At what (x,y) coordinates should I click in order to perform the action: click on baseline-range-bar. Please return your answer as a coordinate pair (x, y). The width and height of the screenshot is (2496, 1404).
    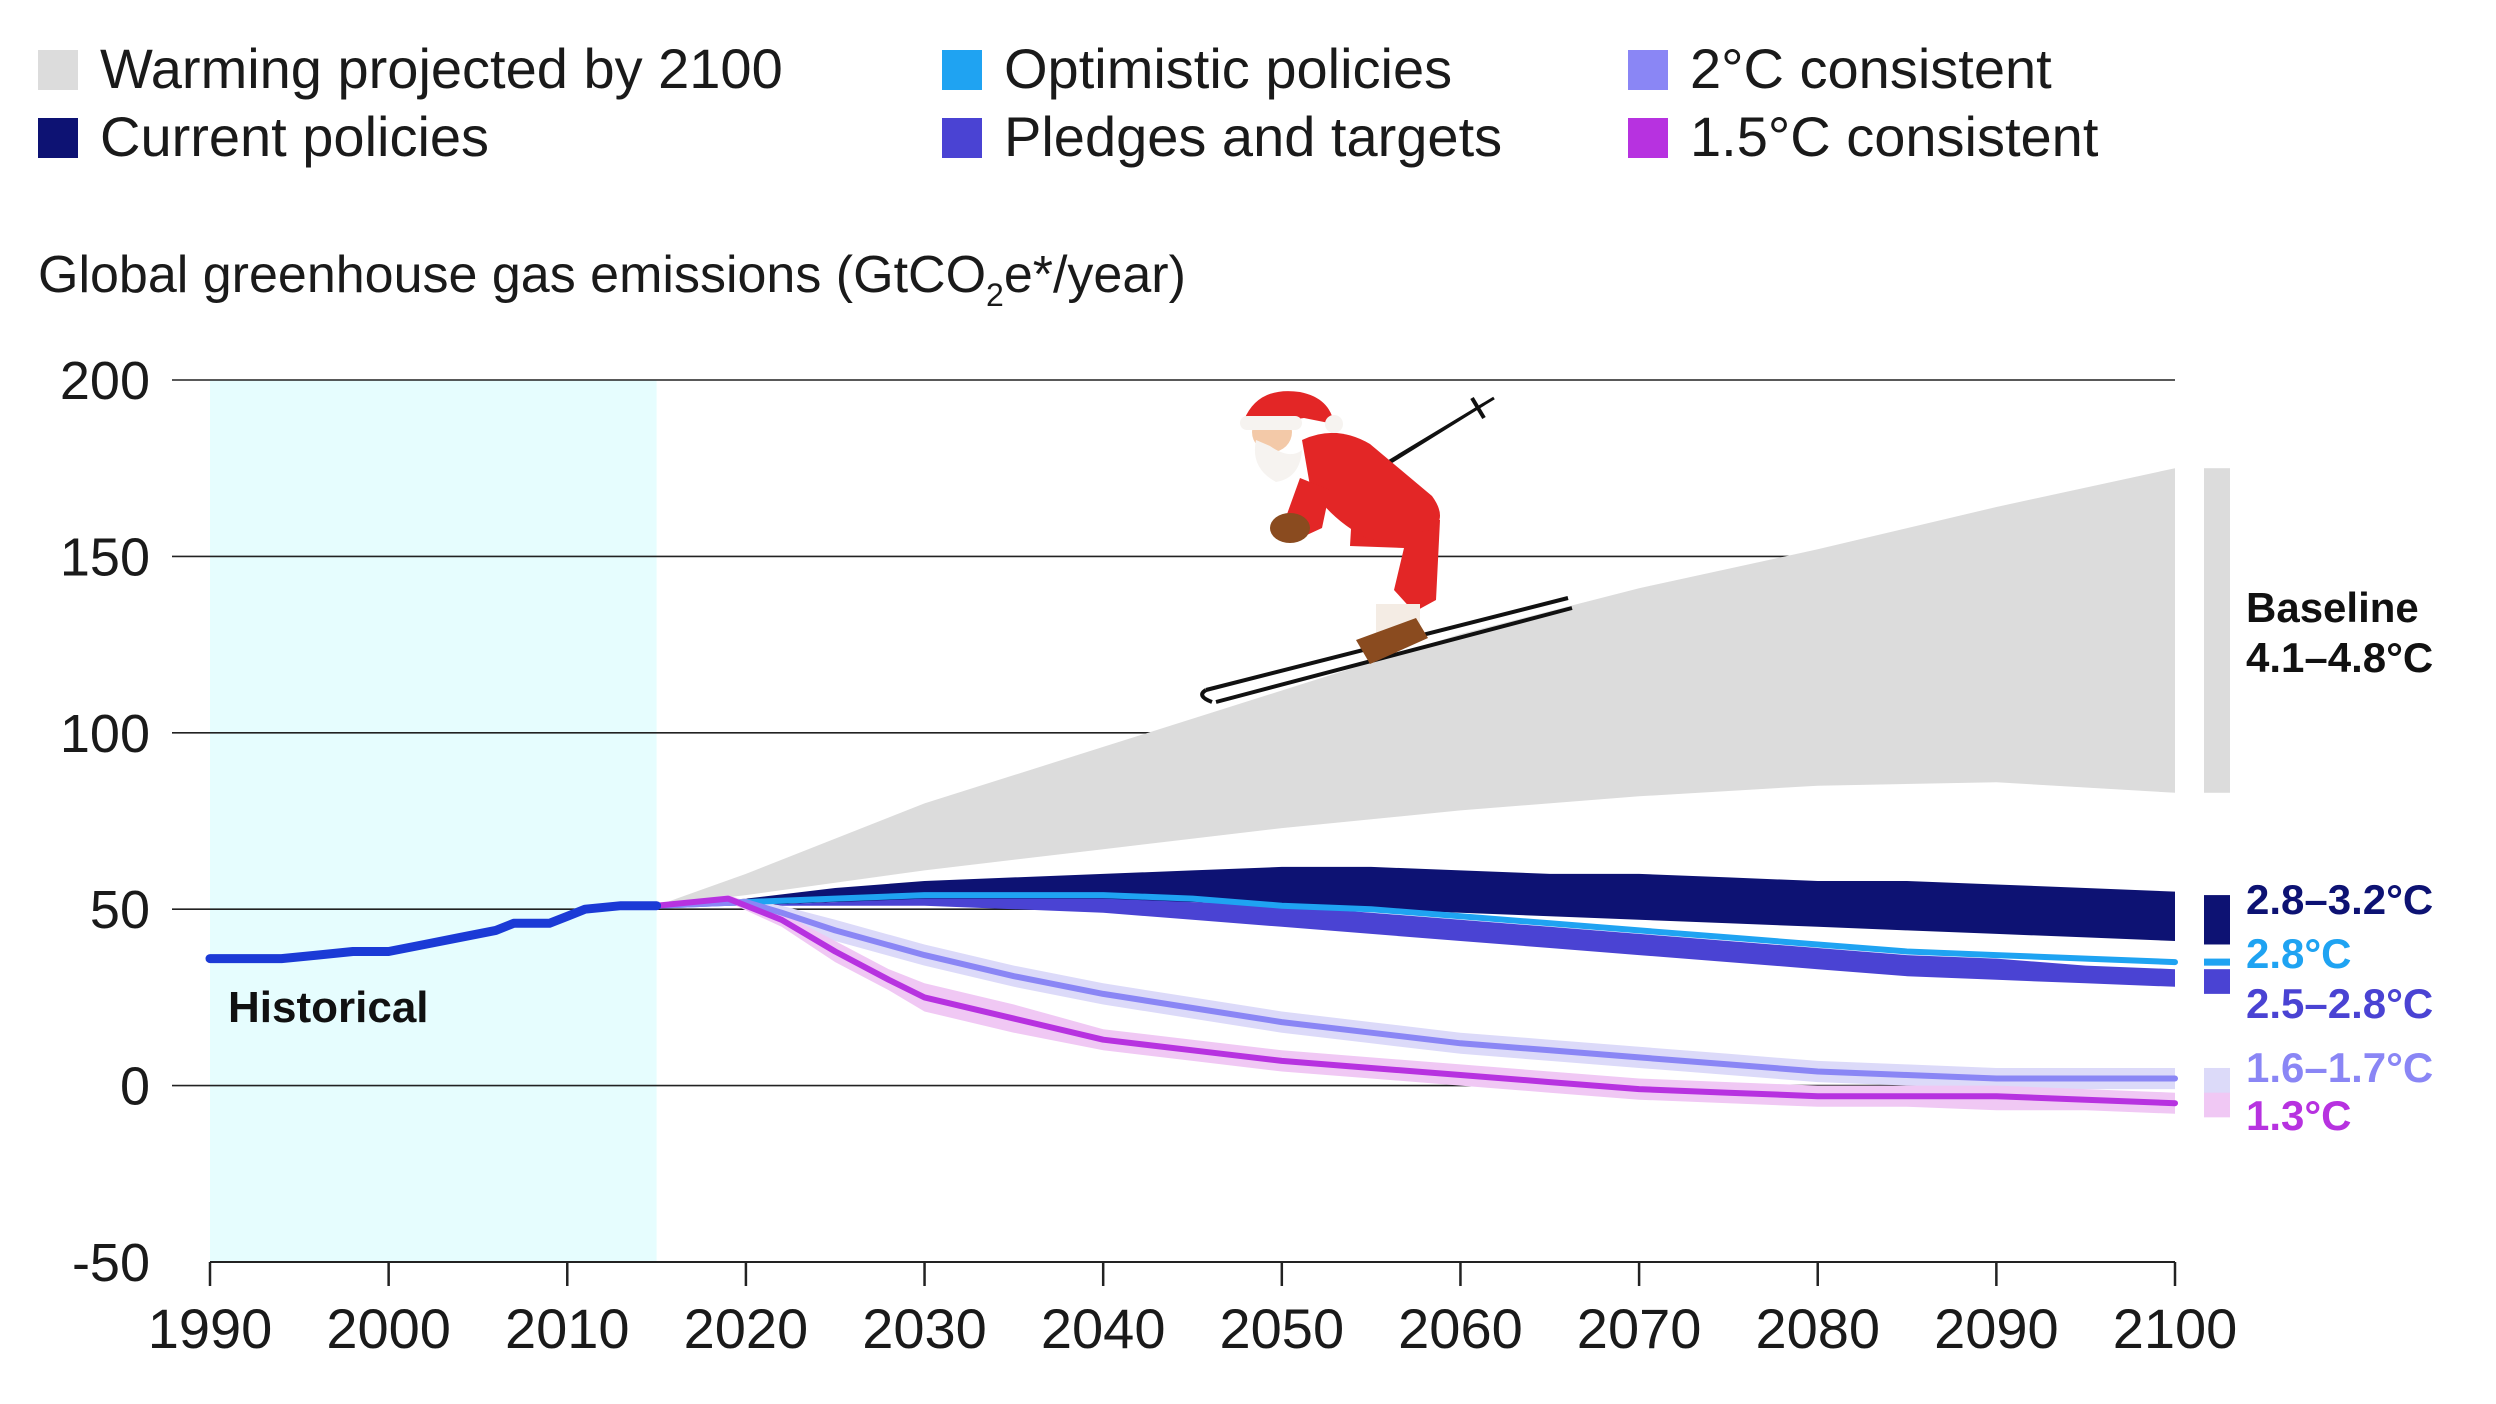
    Looking at the image, I should click on (2217, 630).